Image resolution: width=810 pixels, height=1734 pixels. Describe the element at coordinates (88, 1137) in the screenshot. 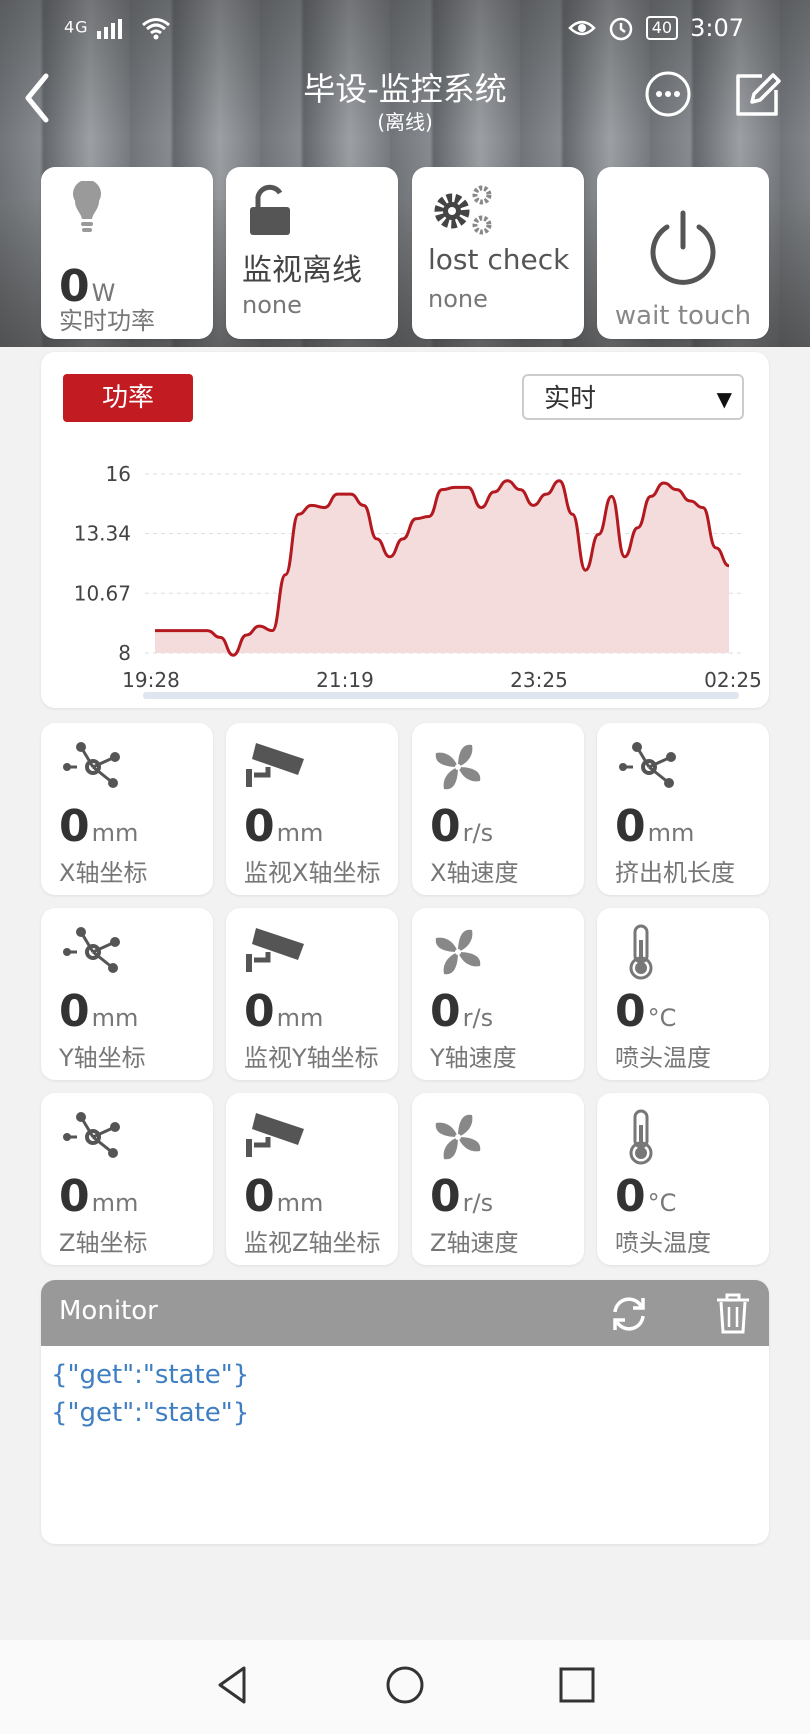

I see `axis-icon` at that location.